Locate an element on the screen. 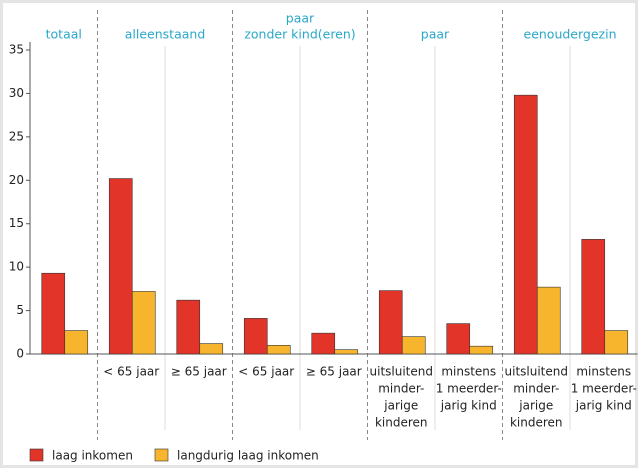 The width and height of the screenshot is (638, 468). y-tick-label: 25 is located at coordinates (16, 136).